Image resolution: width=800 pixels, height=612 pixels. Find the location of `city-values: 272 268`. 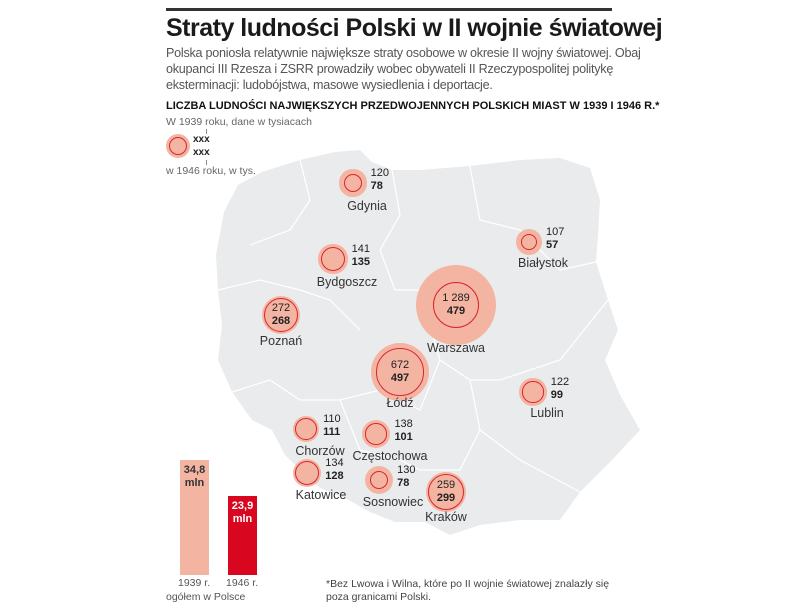

city-values: 272 268 is located at coordinates (281, 315).